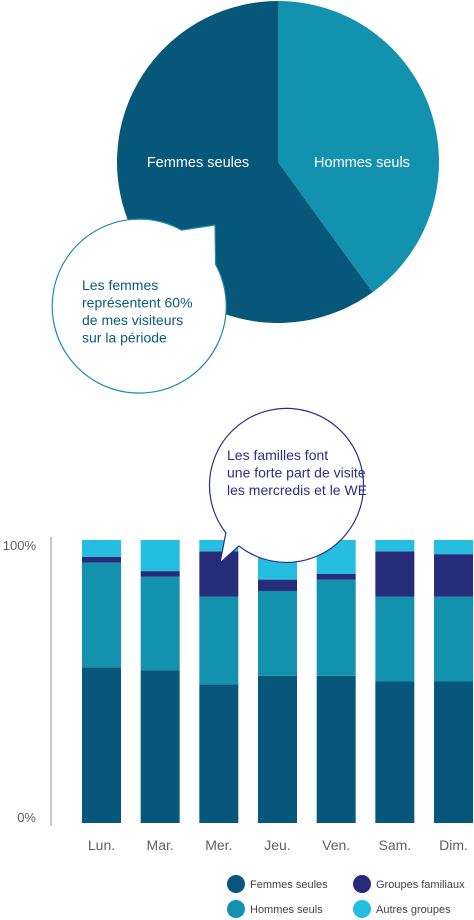 This screenshot has width=474, height=920. What do you see at coordinates (395, 845) in the screenshot?
I see `x-tick-label: Sam.` at bounding box center [395, 845].